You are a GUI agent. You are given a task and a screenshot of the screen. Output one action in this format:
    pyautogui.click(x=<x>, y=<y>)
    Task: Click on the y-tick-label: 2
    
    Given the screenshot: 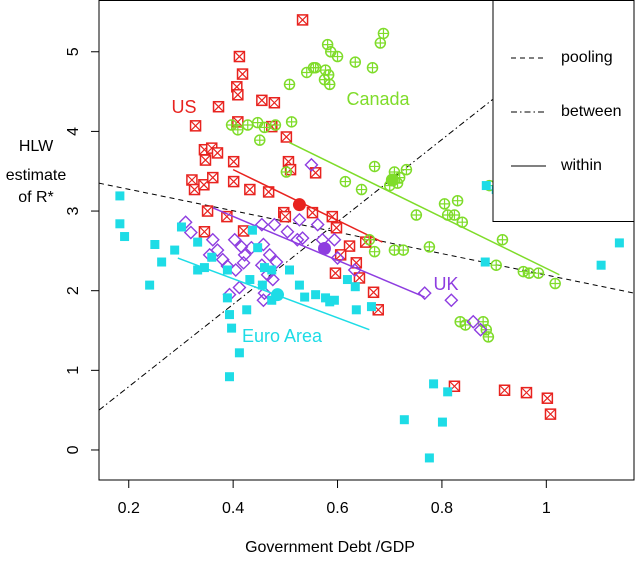 What is the action you would take?
    pyautogui.click(x=73, y=290)
    